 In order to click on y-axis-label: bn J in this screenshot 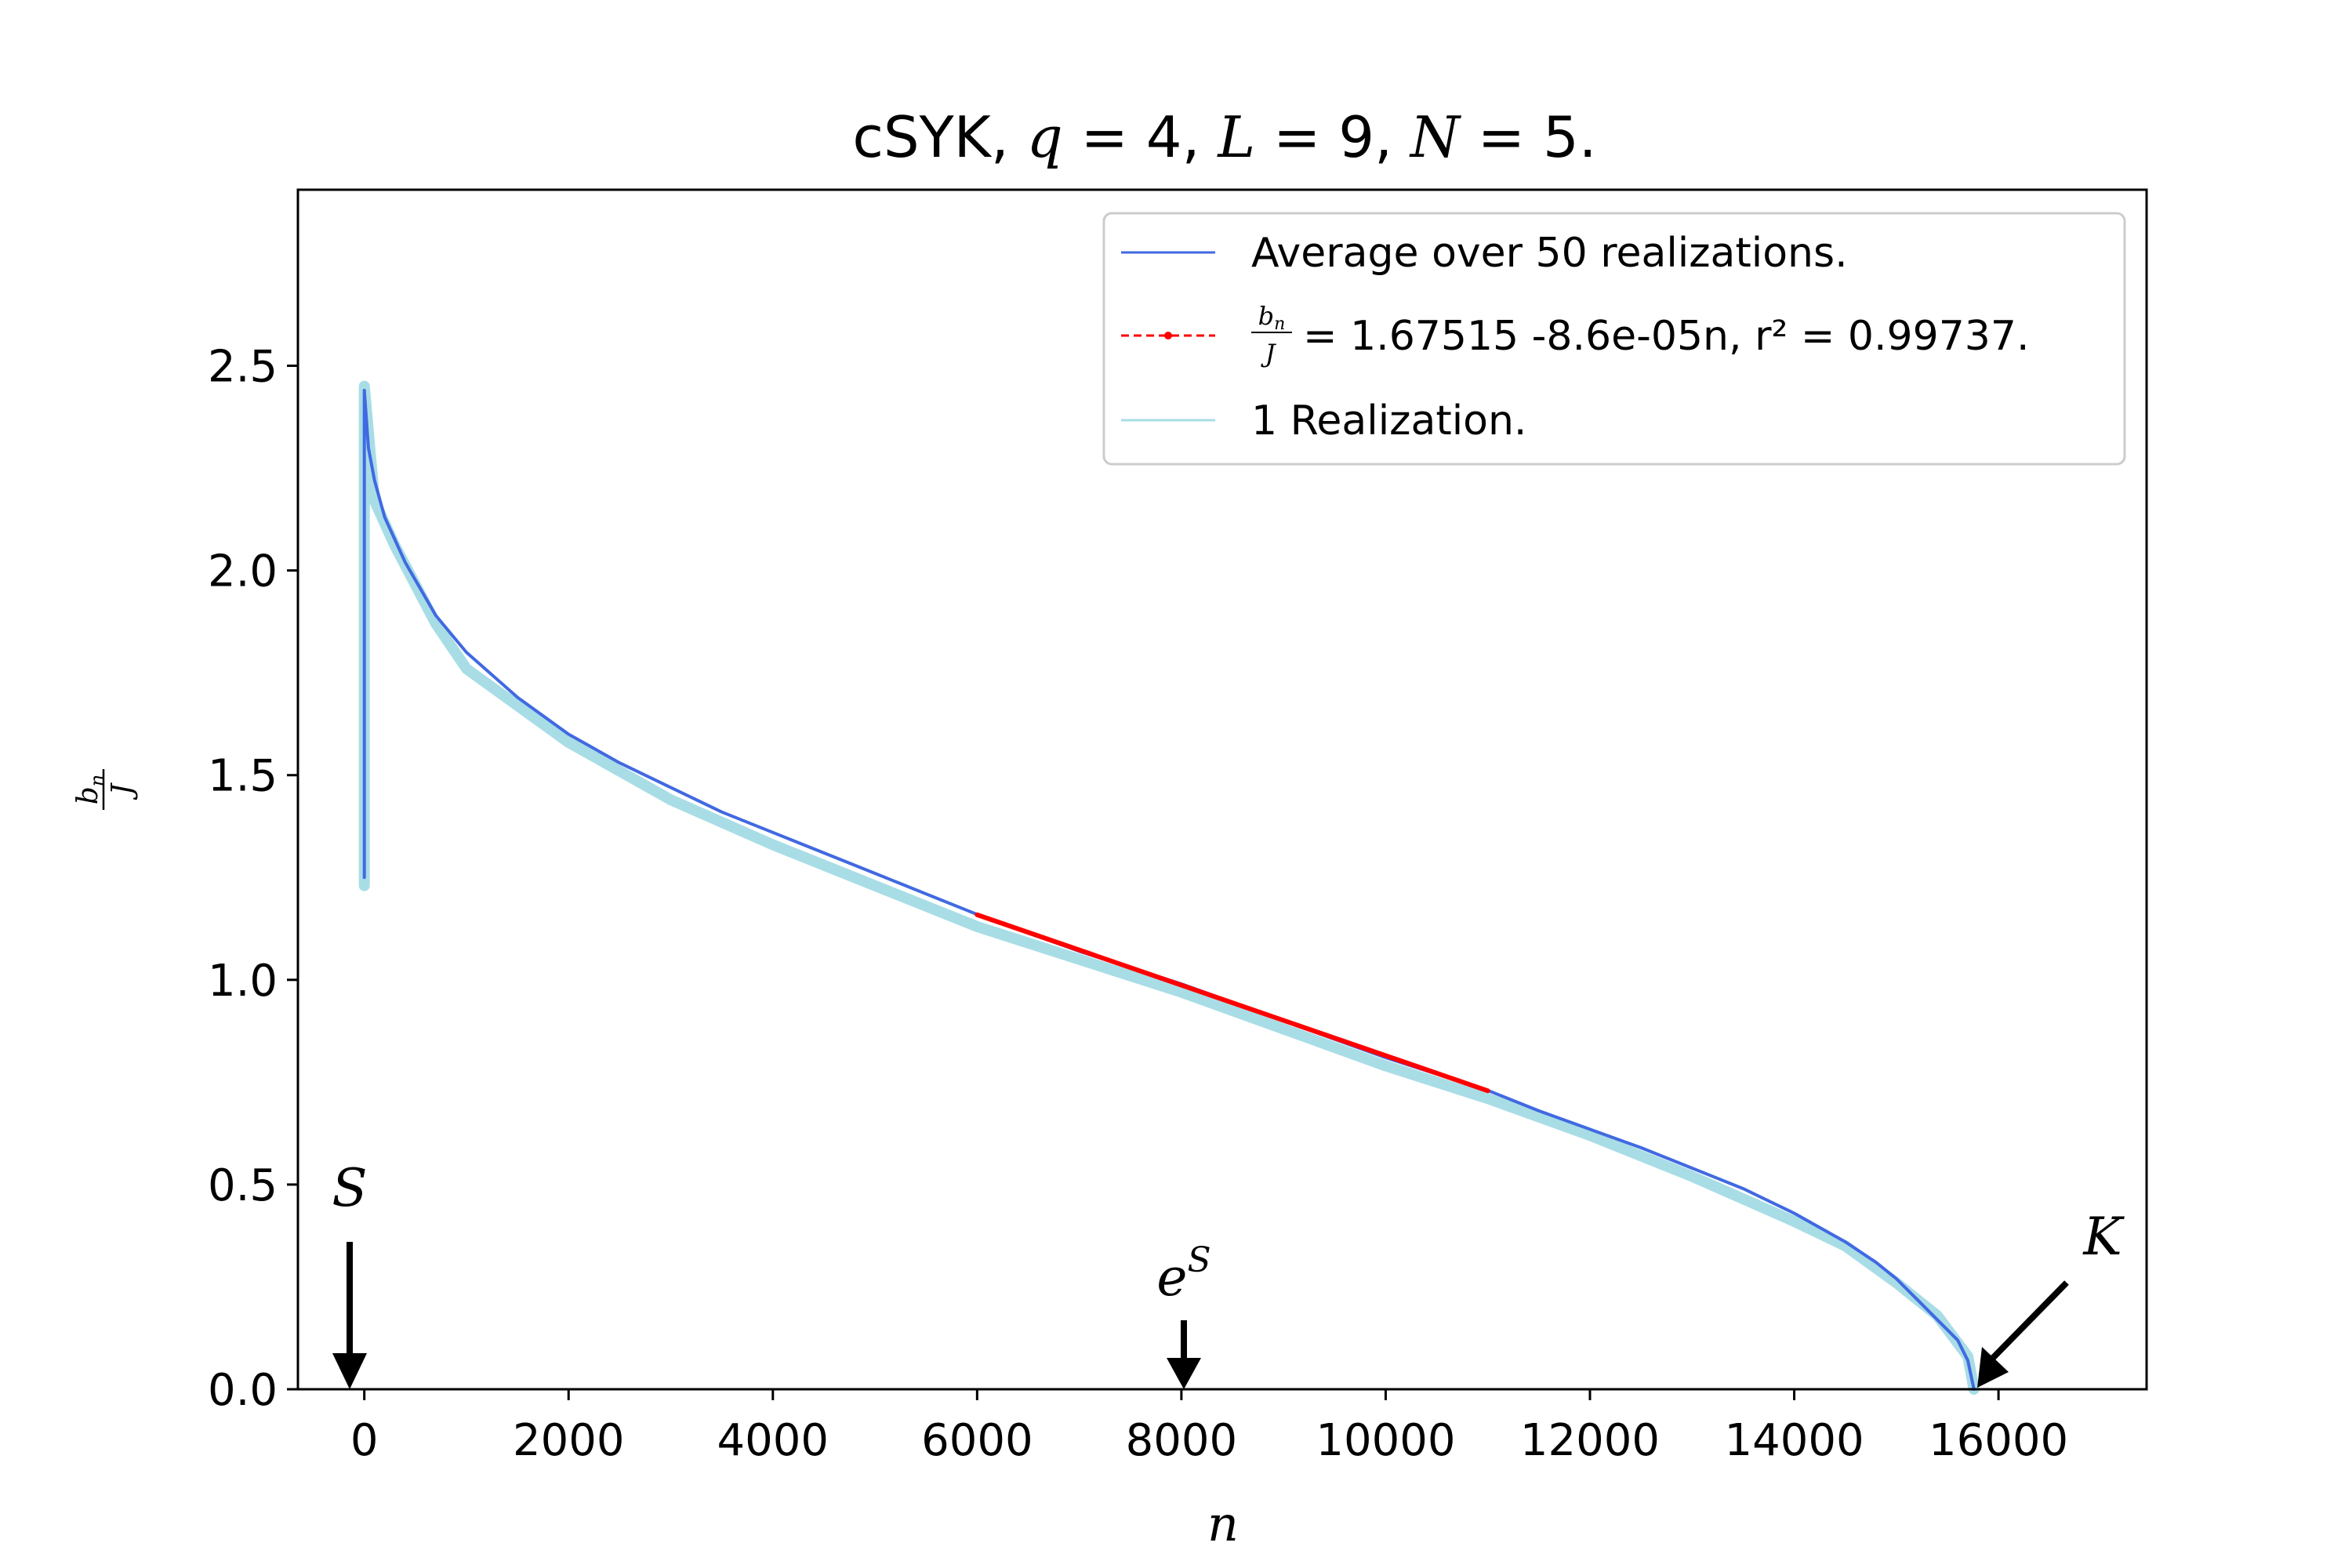, I will do `click(105, 789)`.